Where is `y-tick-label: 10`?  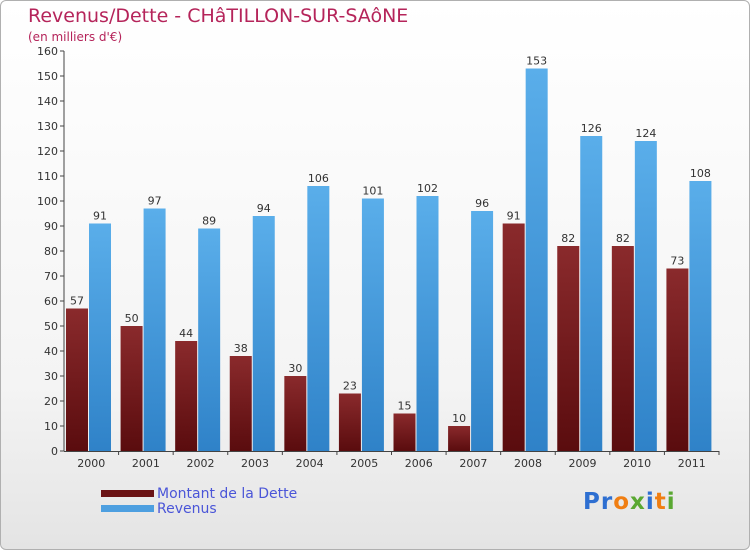
y-tick-label: 10 is located at coordinates (51, 426).